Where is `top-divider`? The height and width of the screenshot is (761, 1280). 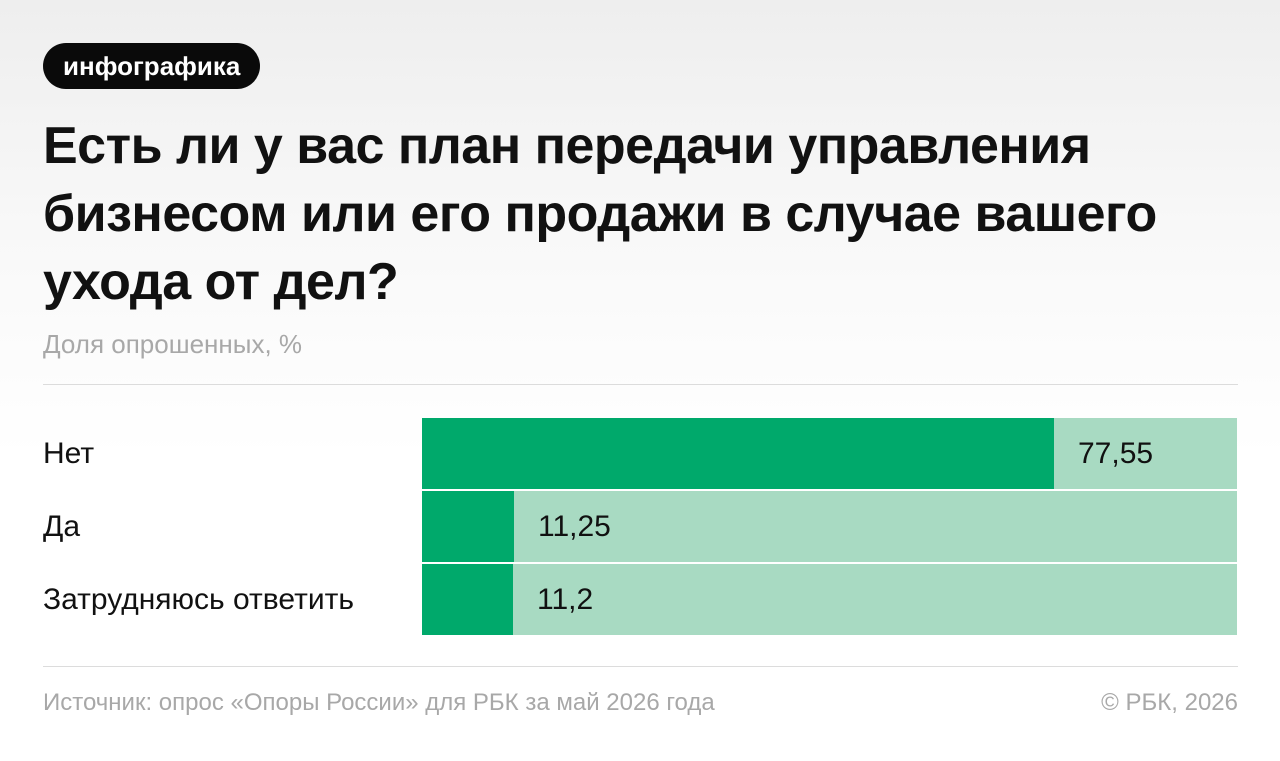
top-divider is located at coordinates (640, 384).